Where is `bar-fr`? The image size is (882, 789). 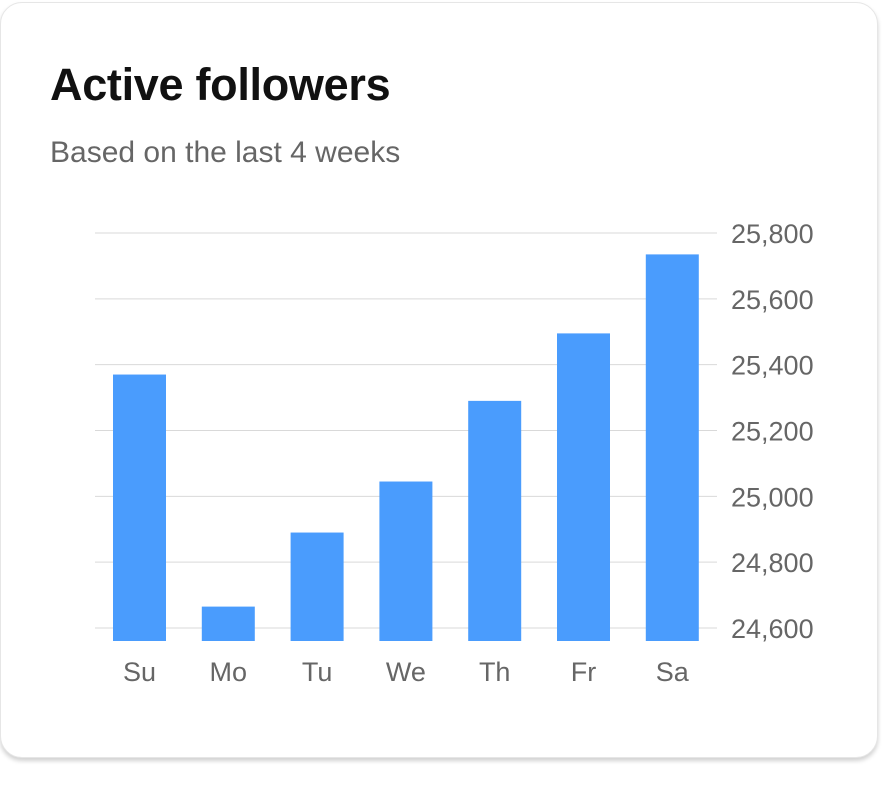
bar-fr is located at coordinates (583, 487).